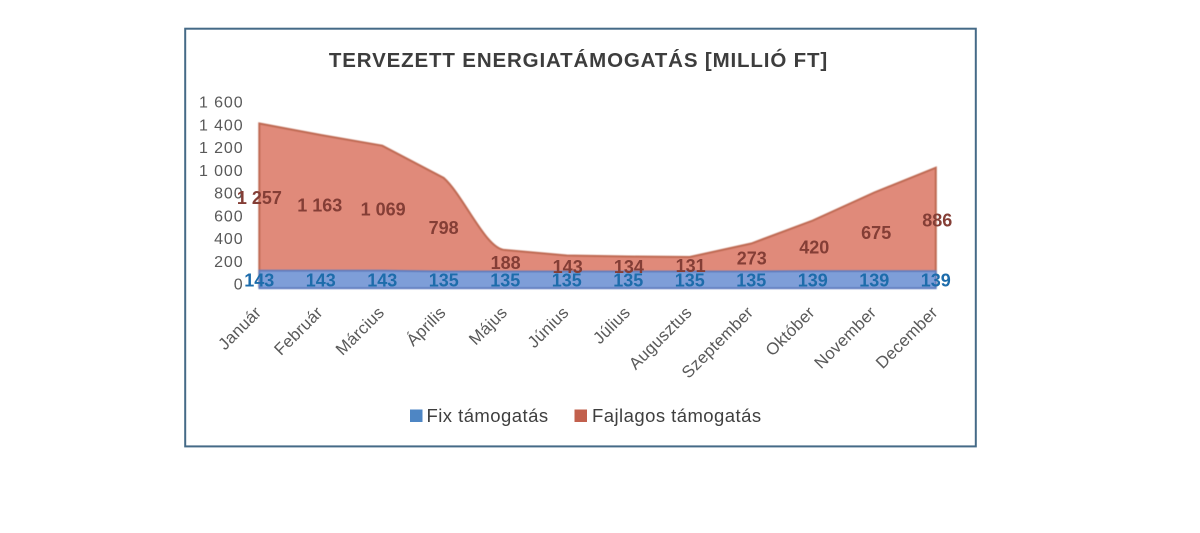  What do you see at coordinates (221, 103) in the screenshot?
I see `svg-text: 1 600` at bounding box center [221, 103].